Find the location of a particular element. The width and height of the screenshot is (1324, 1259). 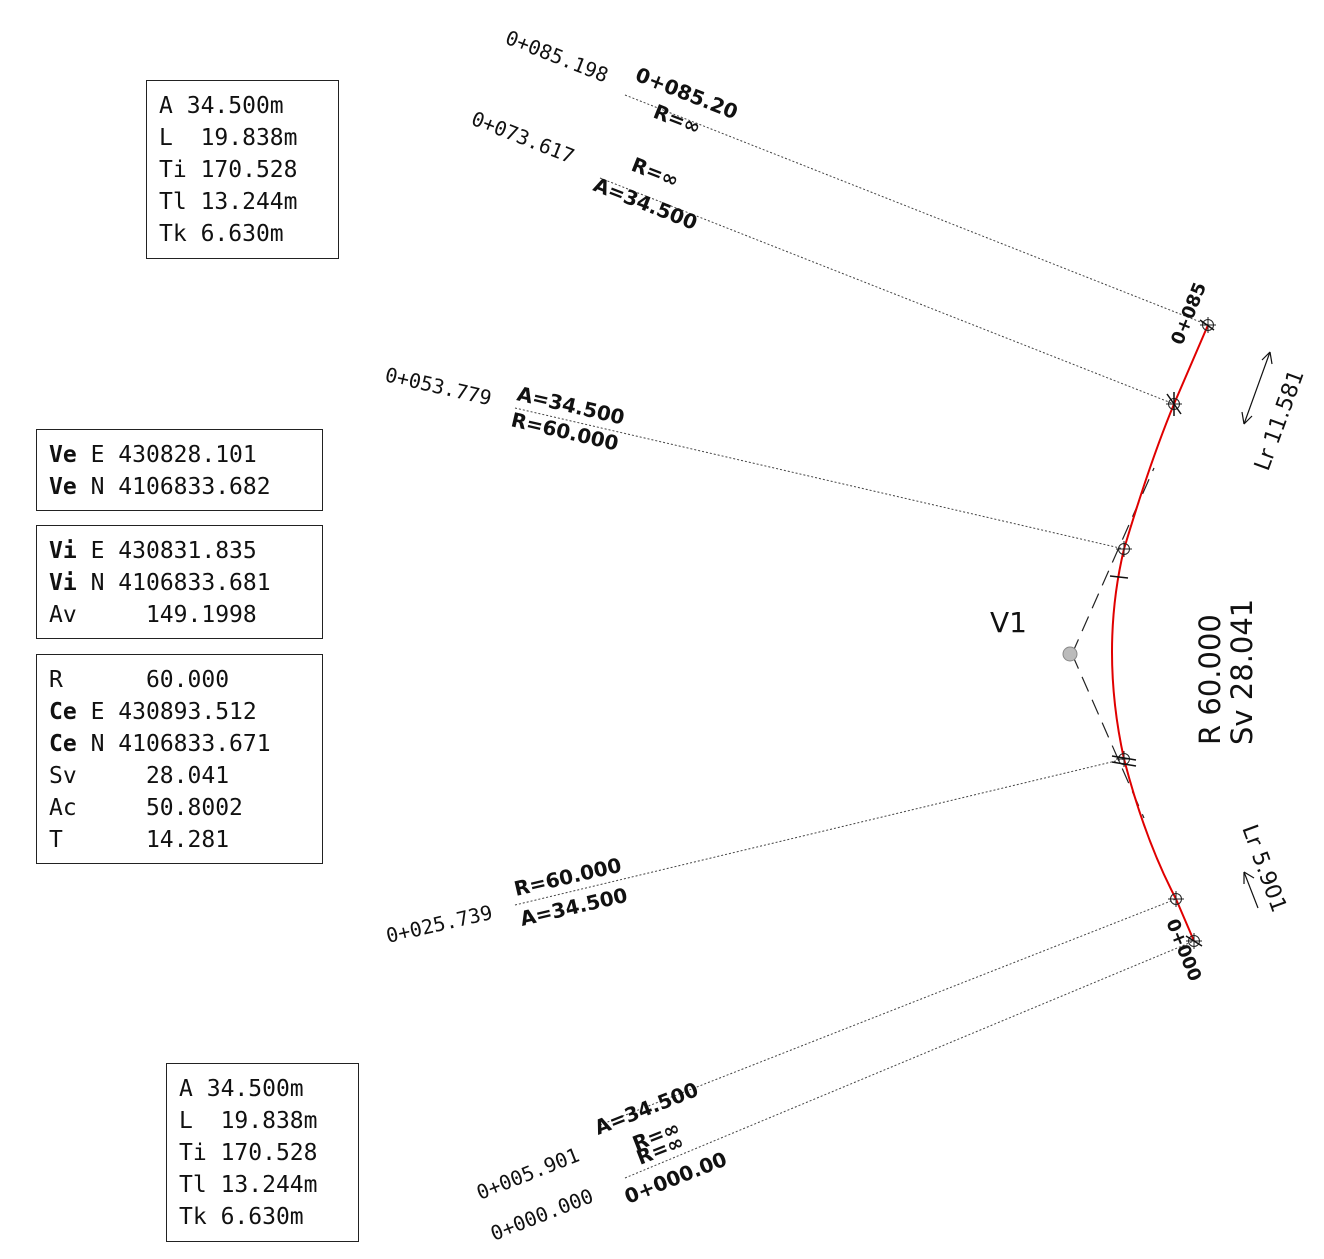

alignment-path is located at coordinates (1160, 633).